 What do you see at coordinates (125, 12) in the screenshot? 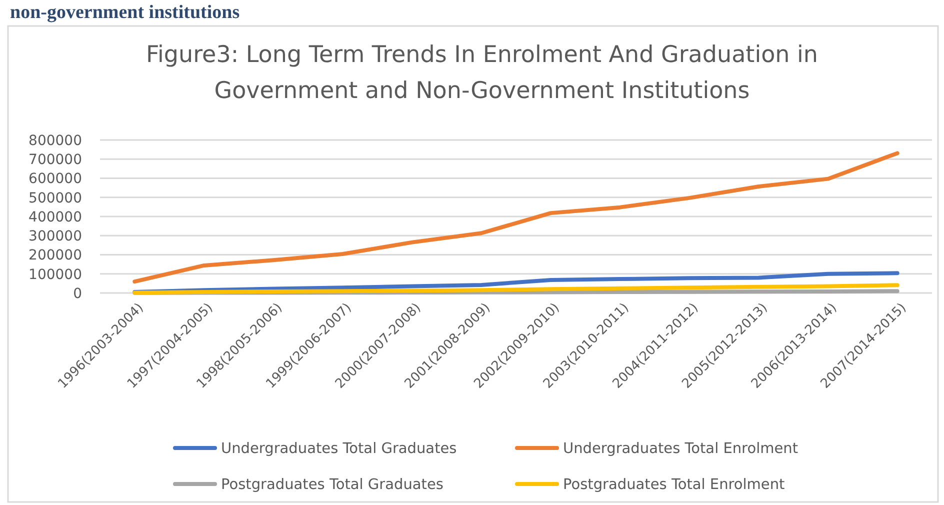
I see `text: non-government institutions` at bounding box center [125, 12].